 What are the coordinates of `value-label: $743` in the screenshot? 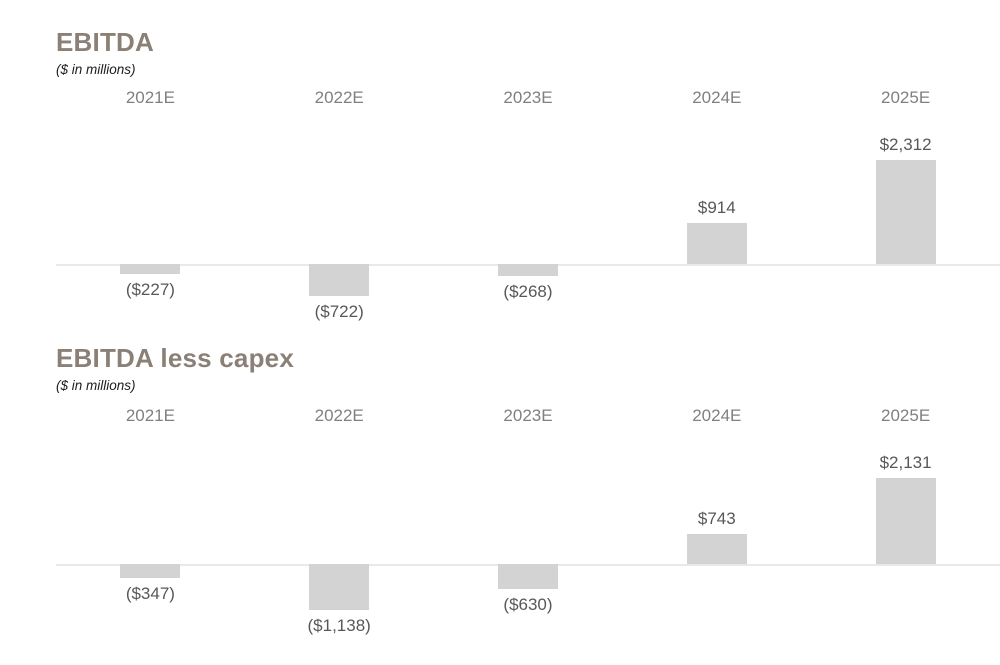 It's located at (716, 518).